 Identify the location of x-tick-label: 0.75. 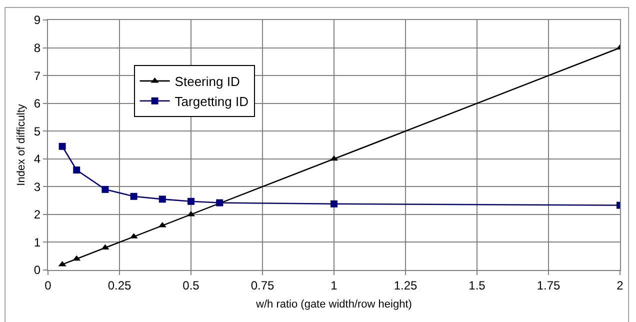
(262, 285).